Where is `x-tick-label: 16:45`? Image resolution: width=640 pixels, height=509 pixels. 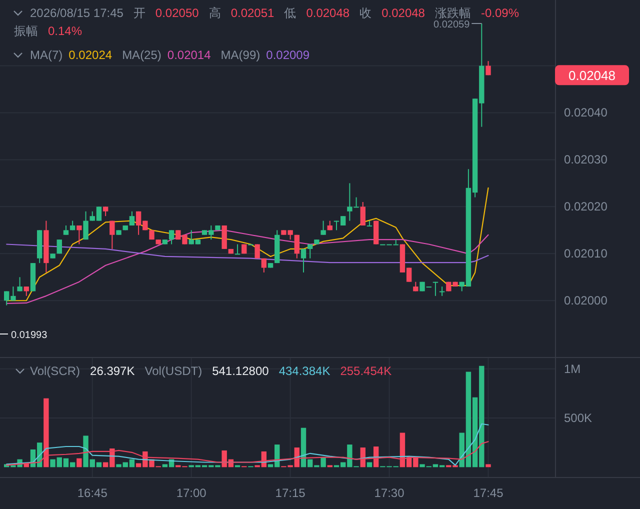
x-tick-label: 16:45 is located at coordinates (92, 493).